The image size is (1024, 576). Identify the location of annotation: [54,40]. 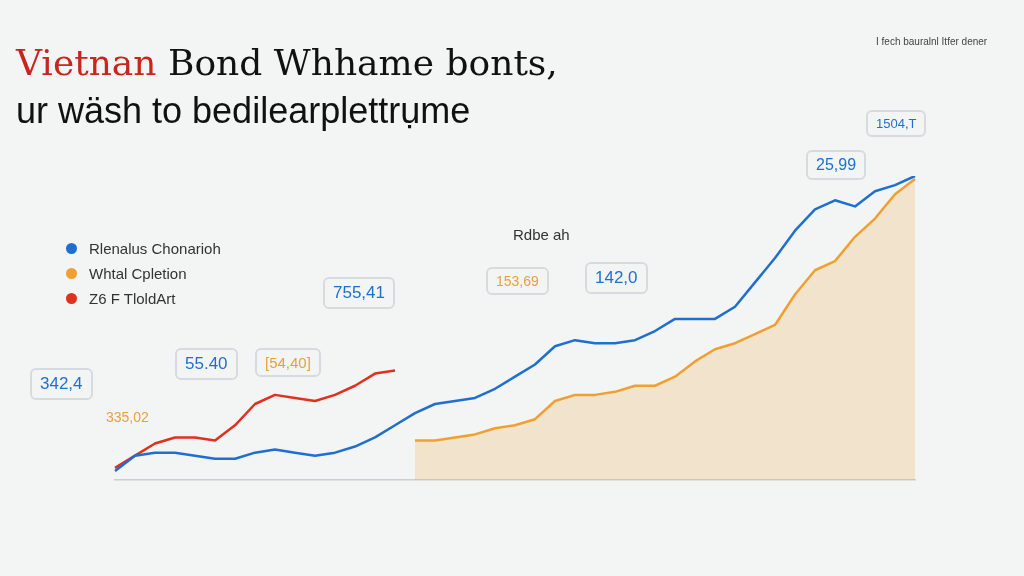
(288, 362).